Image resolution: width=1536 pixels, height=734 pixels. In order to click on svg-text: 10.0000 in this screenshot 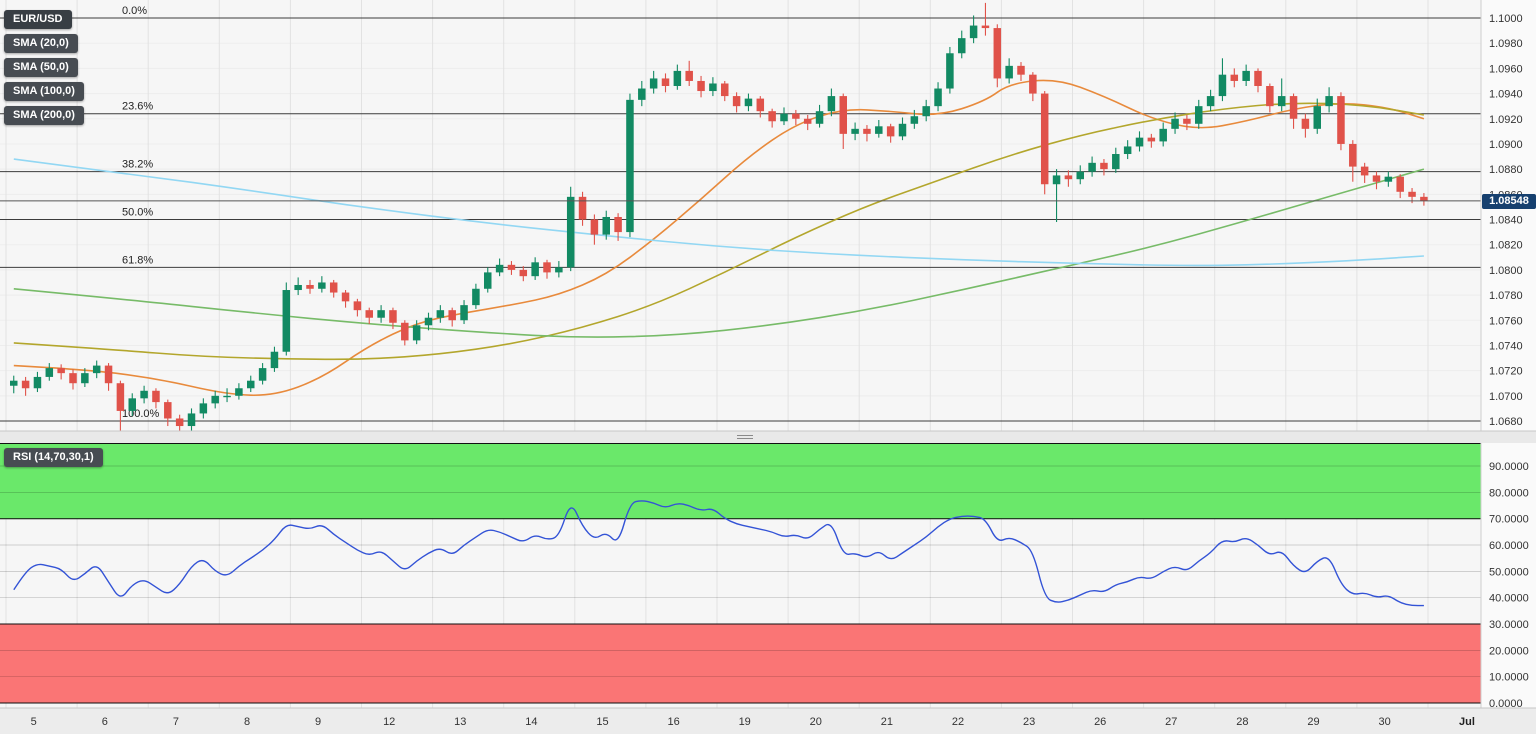, I will do `click(1509, 678)`.